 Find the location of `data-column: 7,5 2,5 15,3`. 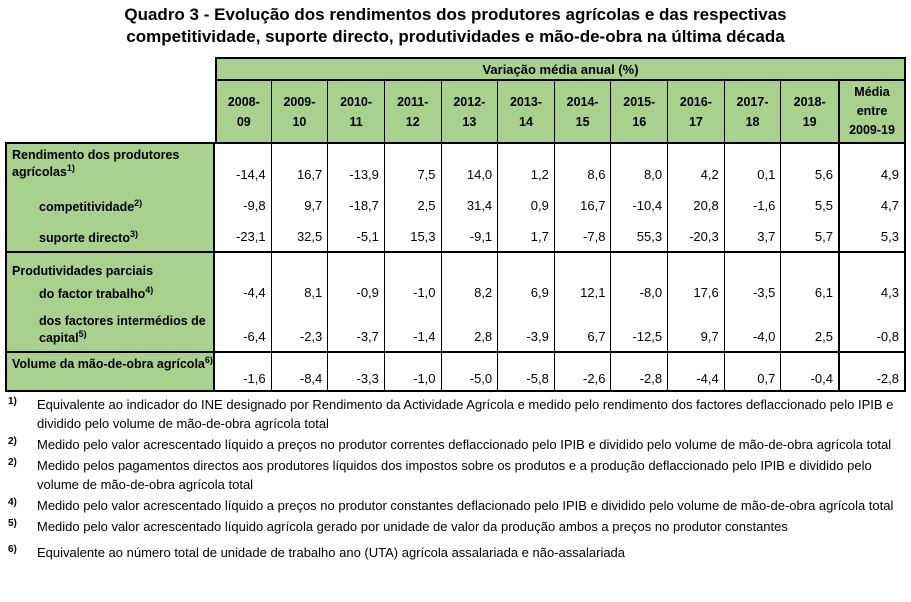

data-column: 7,5 2,5 15,3 is located at coordinates (413, 196).